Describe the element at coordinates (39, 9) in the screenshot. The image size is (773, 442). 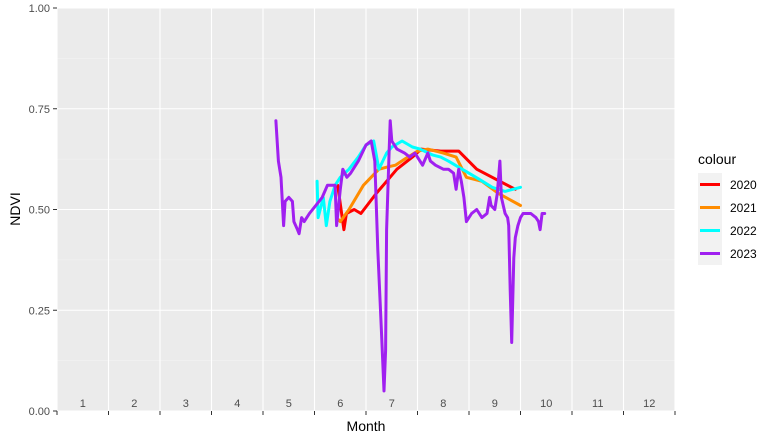
I see `y-tick-label: 1.00` at that location.